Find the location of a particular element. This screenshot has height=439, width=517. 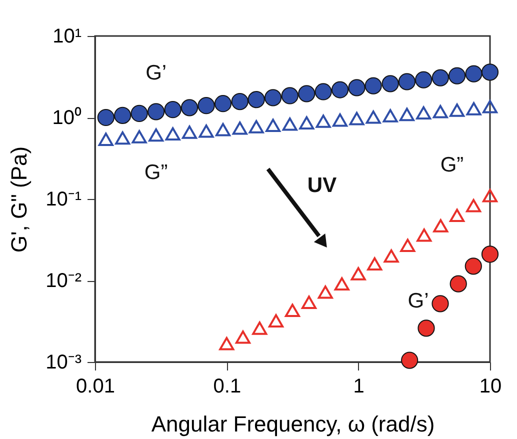

x-tick-label: 10 is located at coordinates (490, 387).